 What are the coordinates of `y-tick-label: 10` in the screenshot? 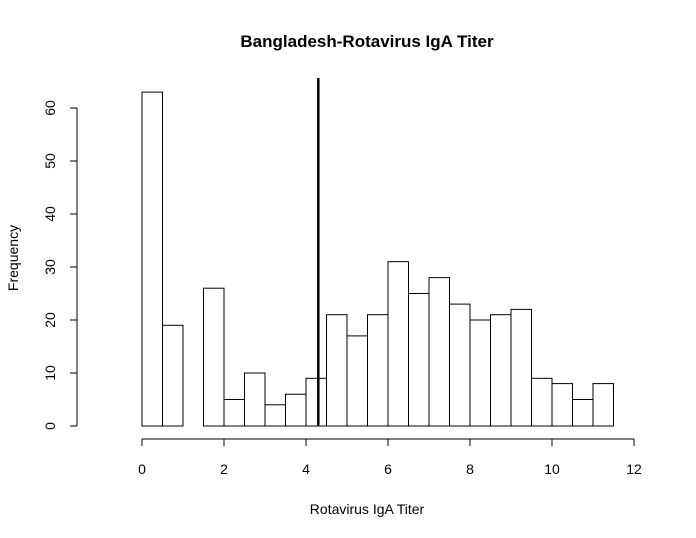 It's located at (50, 373).